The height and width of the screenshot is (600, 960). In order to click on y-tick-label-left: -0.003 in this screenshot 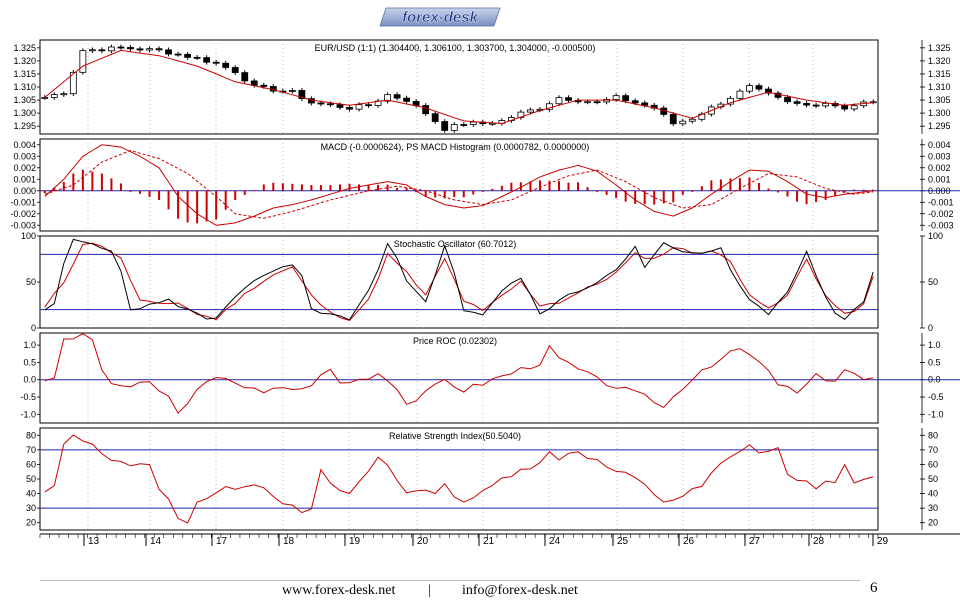, I will do `click(23, 225)`.